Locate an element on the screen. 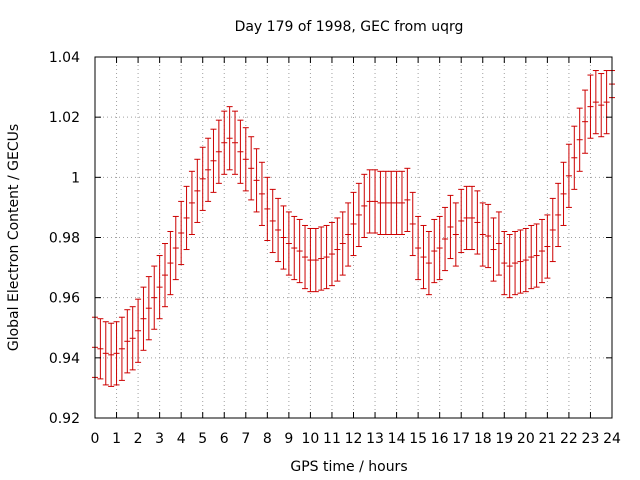 The image size is (640, 480). x-tick-label: 4 is located at coordinates (181, 439).